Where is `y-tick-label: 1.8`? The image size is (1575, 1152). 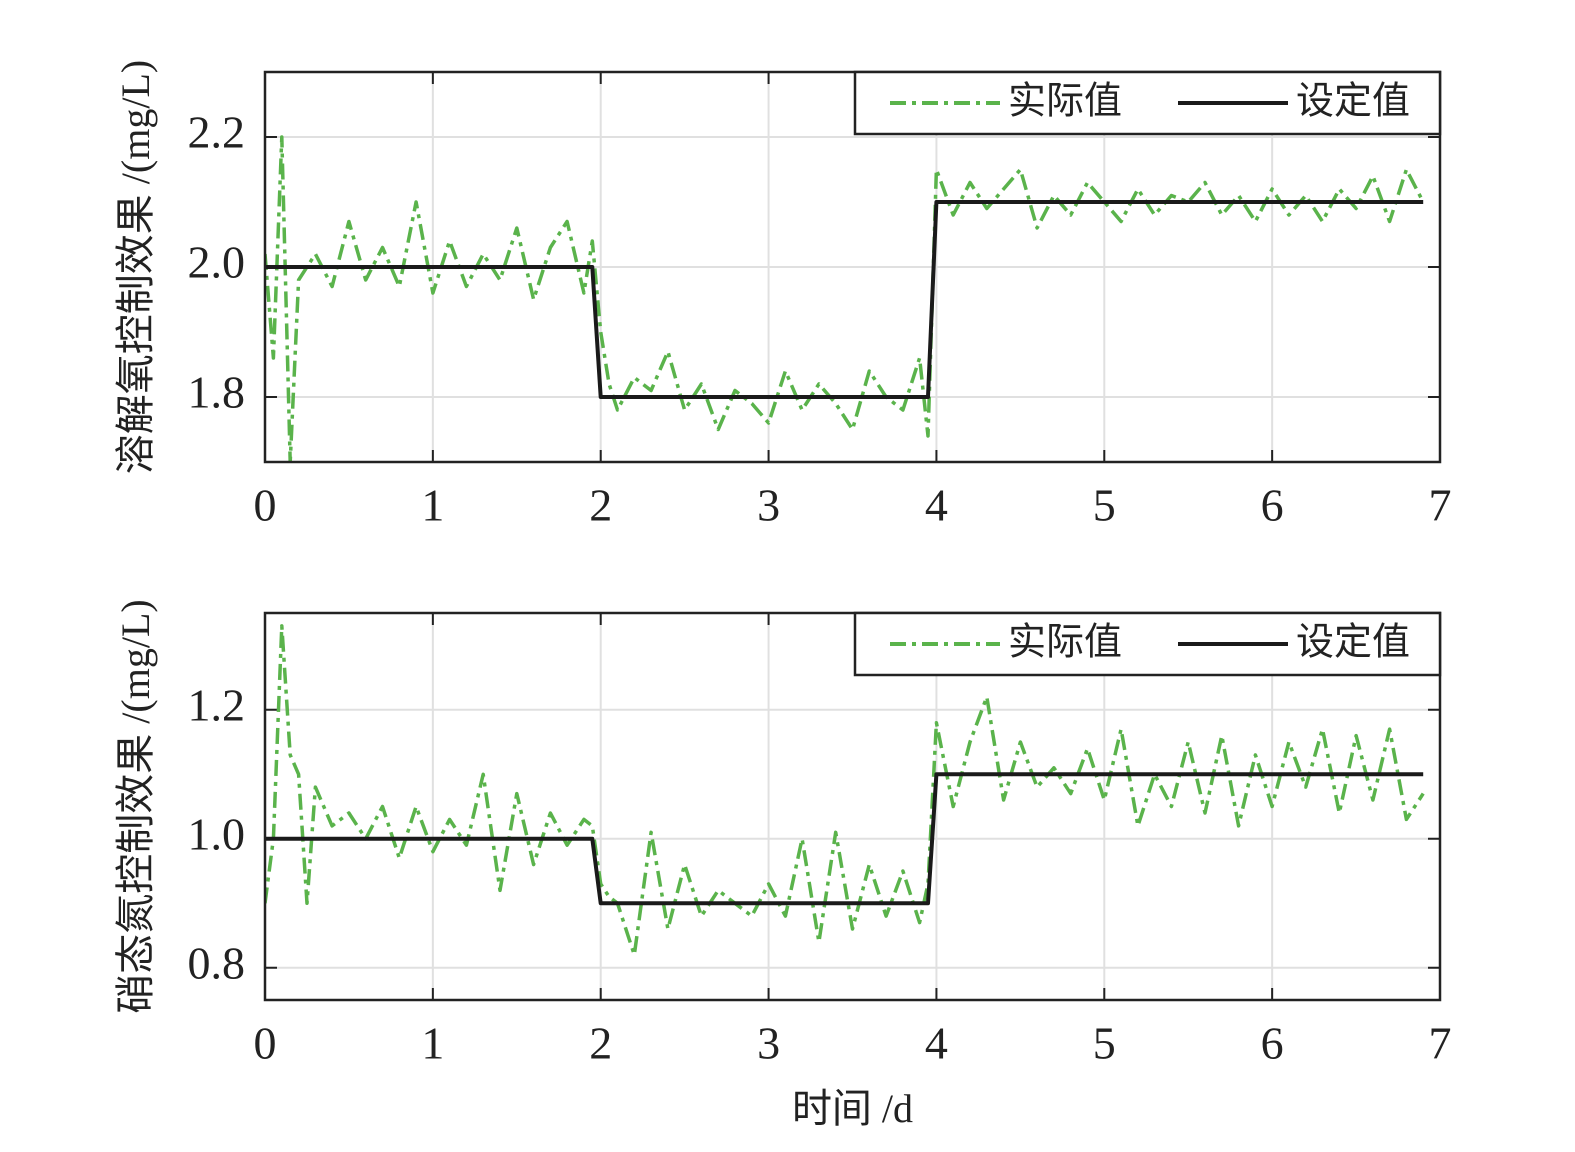
y-tick-label: 1.8 is located at coordinates (217, 392).